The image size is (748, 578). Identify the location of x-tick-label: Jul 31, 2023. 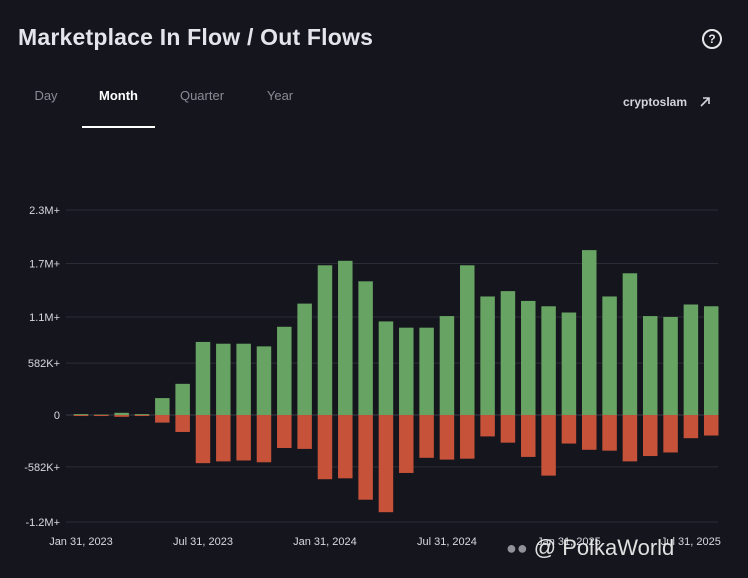
(203, 542).